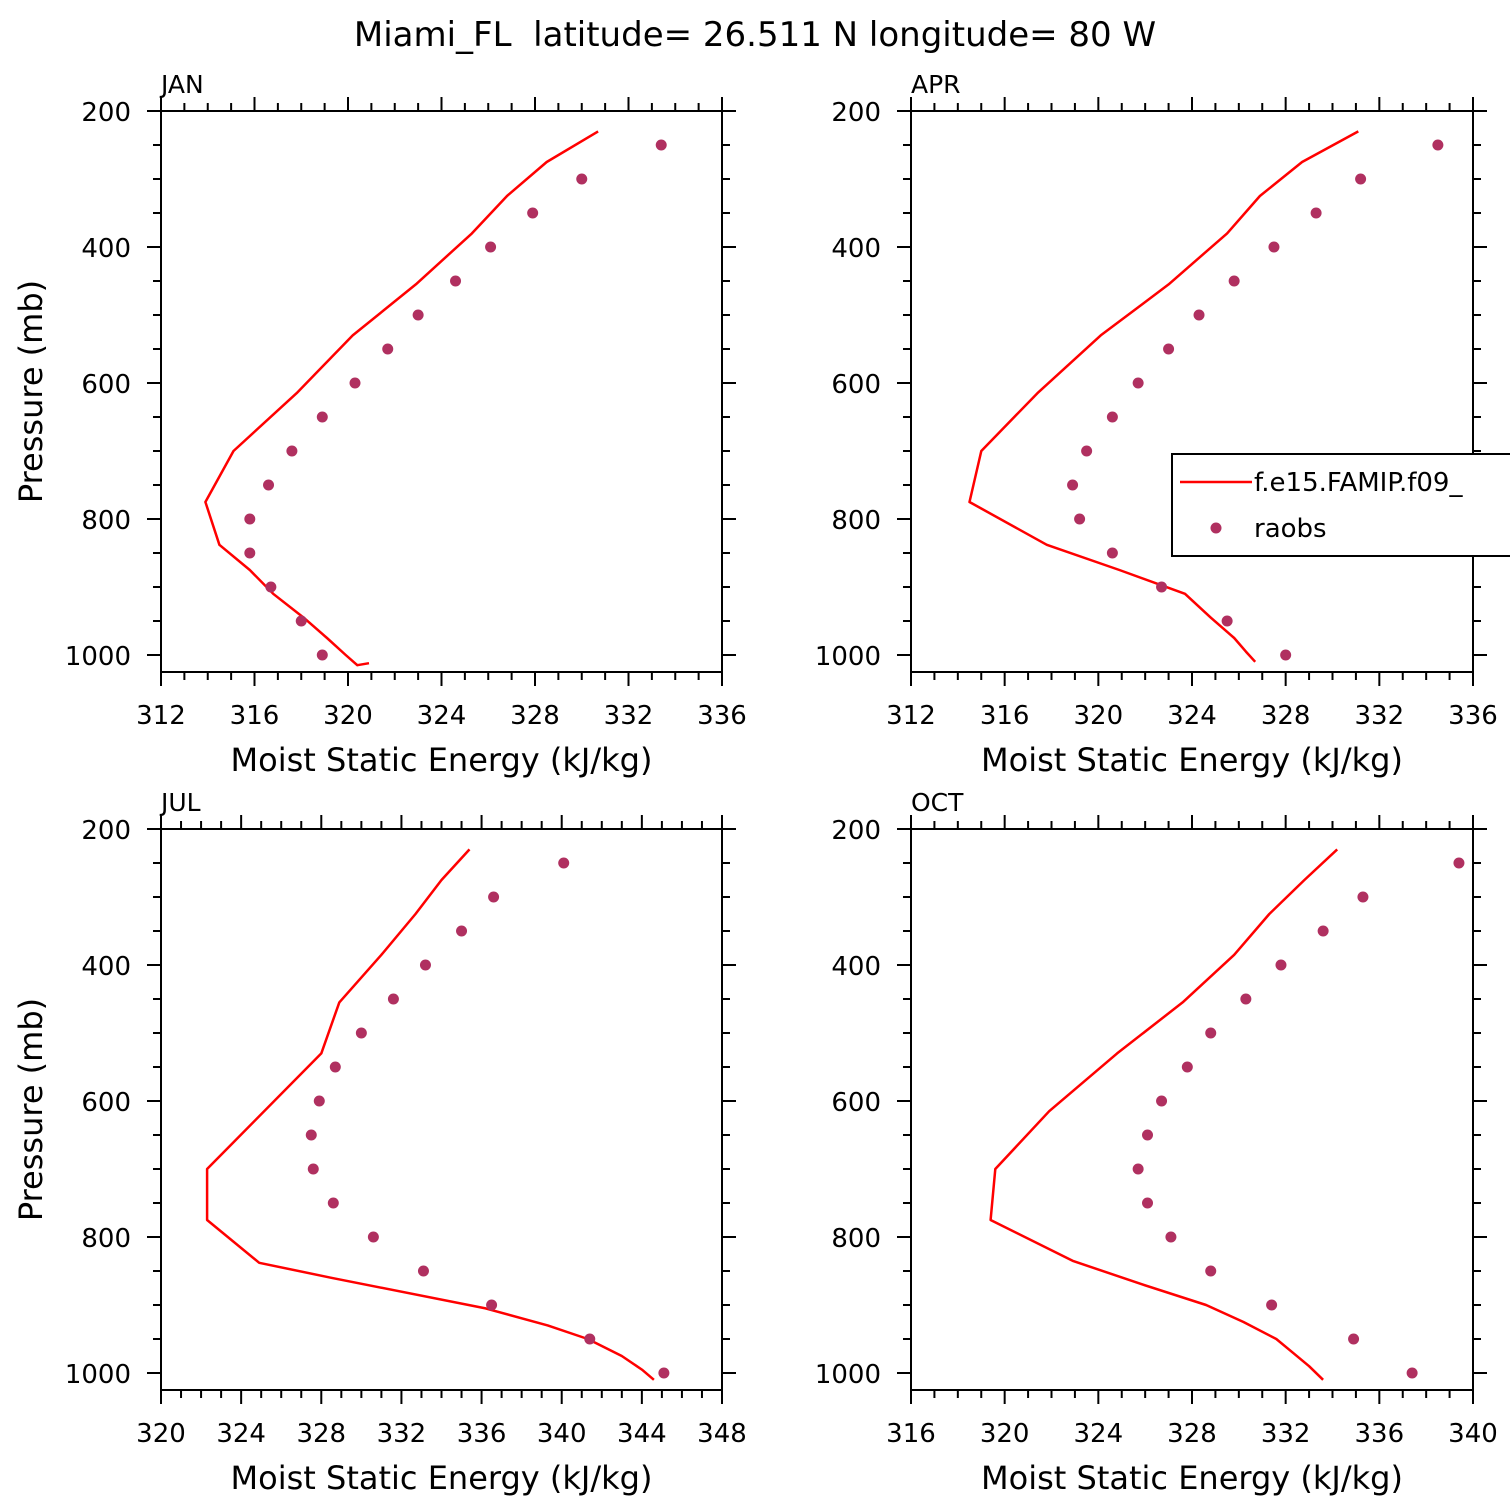 Image resolution: width=1510 pixels, height=1510 pixels. What do you see at coordinates (181, 84) in the screenshot?
I see `panel-label: JAN` at bounding box center [181, 84].